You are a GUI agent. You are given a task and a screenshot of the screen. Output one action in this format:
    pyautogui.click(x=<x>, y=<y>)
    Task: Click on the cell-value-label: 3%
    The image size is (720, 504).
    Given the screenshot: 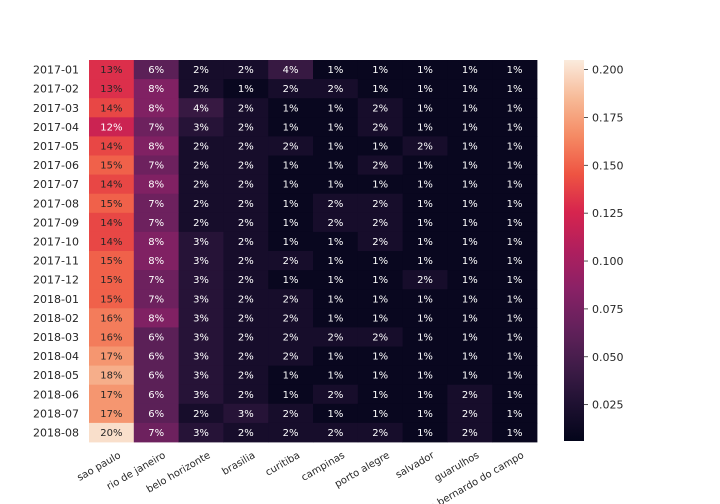 What is the action you would take?
    pyautogui.click(x=201, y=261)
    